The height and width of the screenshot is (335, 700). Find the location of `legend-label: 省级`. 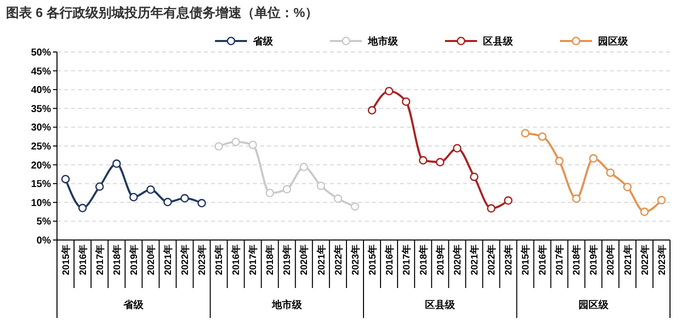

legend-label: 省级 is located at coordinates (263, 42).